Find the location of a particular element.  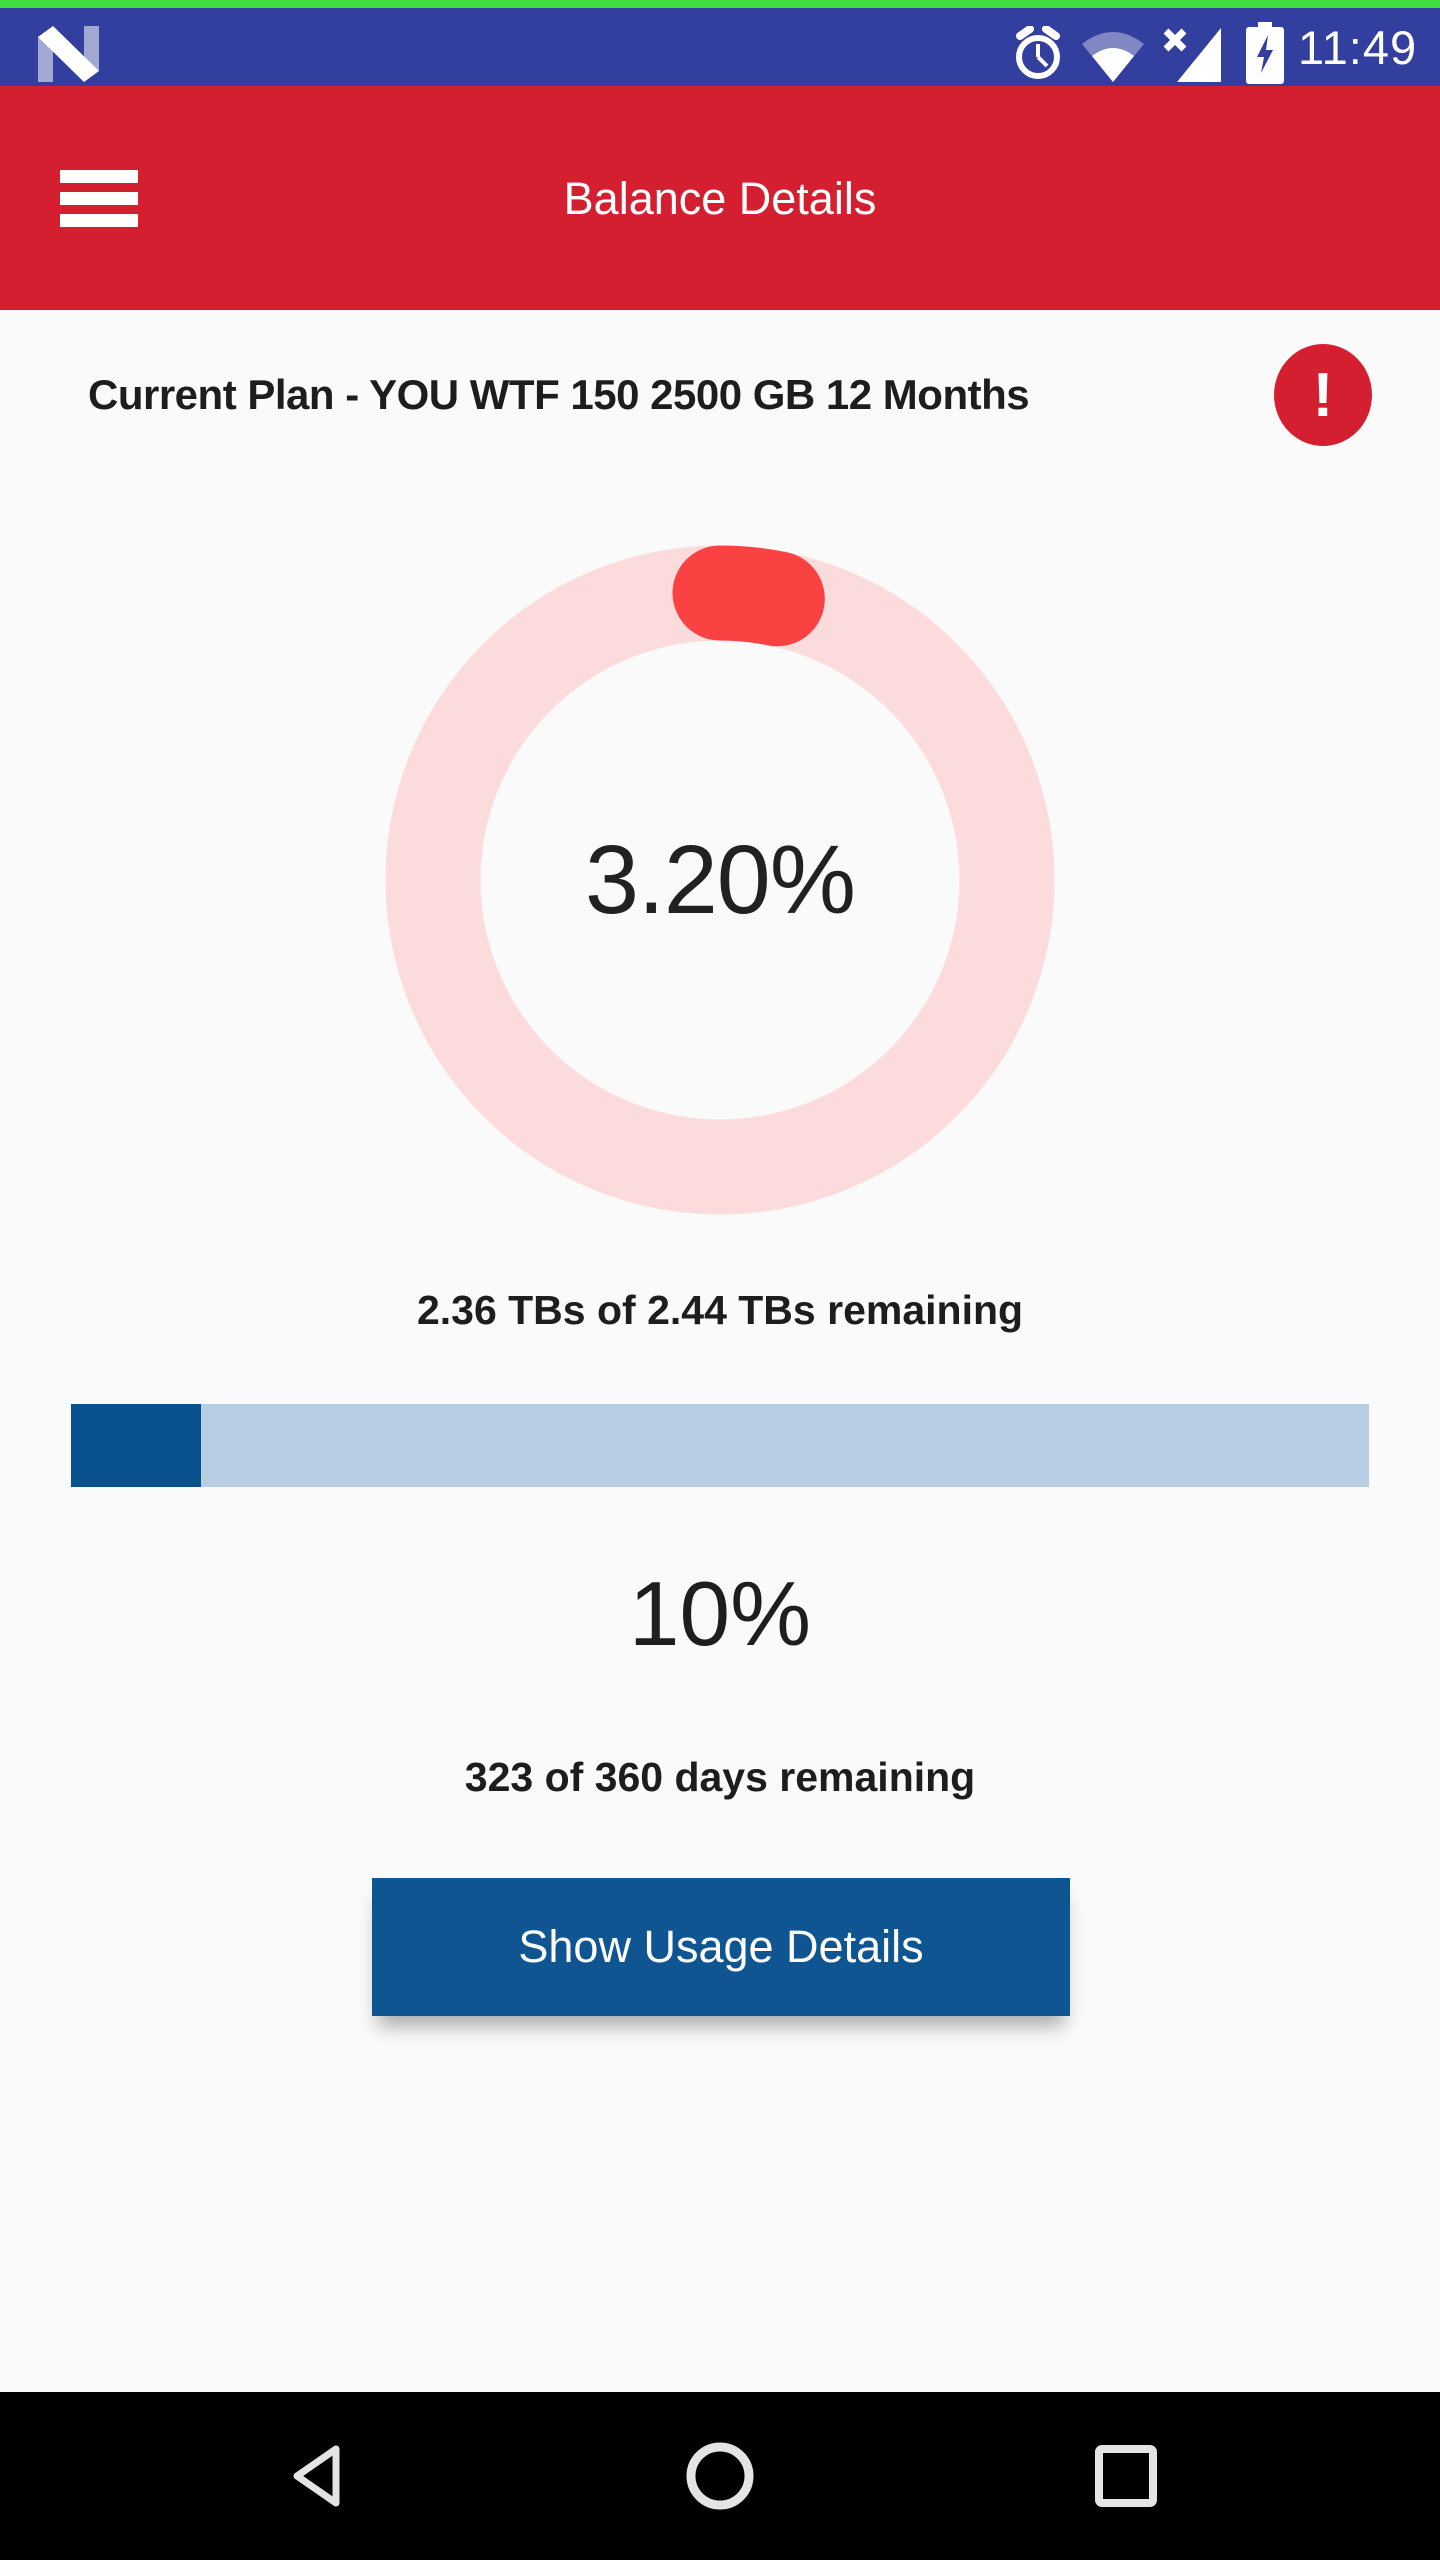

status-bar: 11:49 is located at coordinates (720, 47).